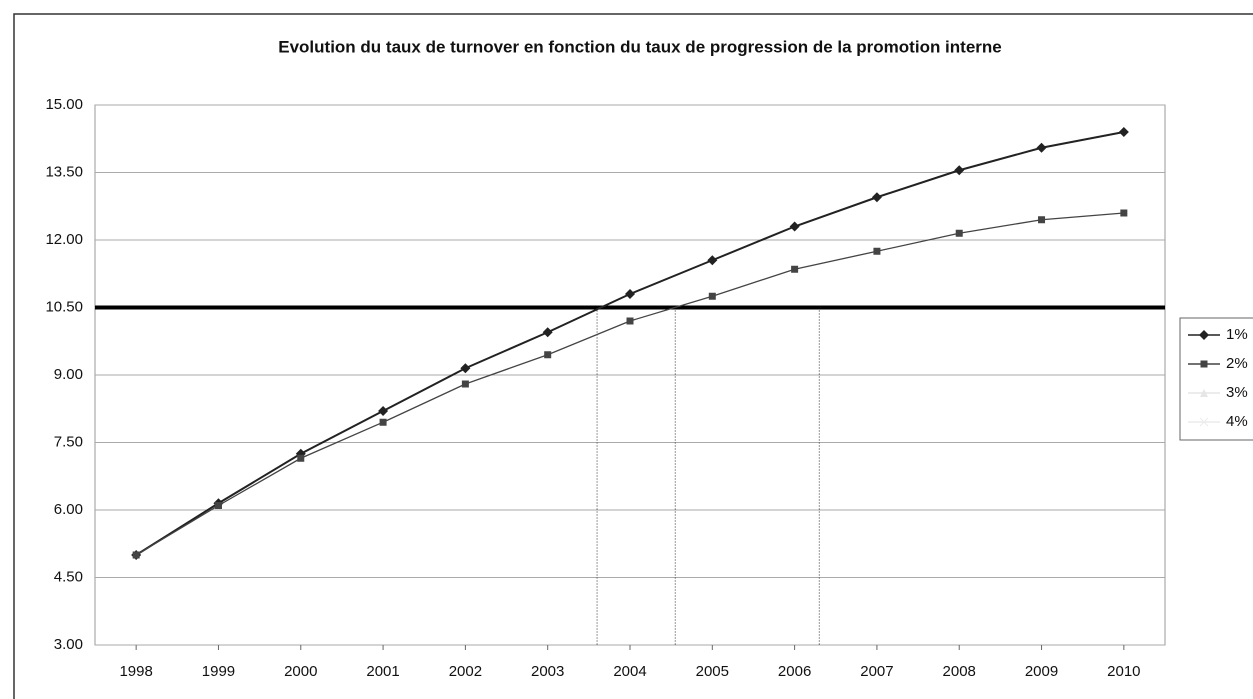 The height and width of the screenshot is (699, 1253). I want to click on legend-box, so click(1216, 379).